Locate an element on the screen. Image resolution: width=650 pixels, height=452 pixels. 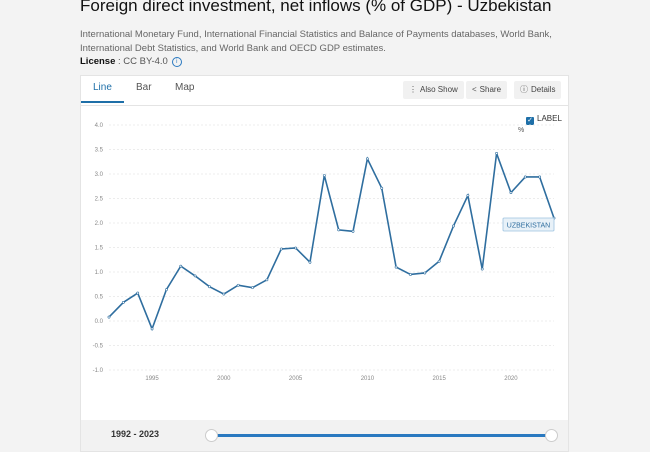
y-tick-label: 4.0 is located at coordinates (99, 126).